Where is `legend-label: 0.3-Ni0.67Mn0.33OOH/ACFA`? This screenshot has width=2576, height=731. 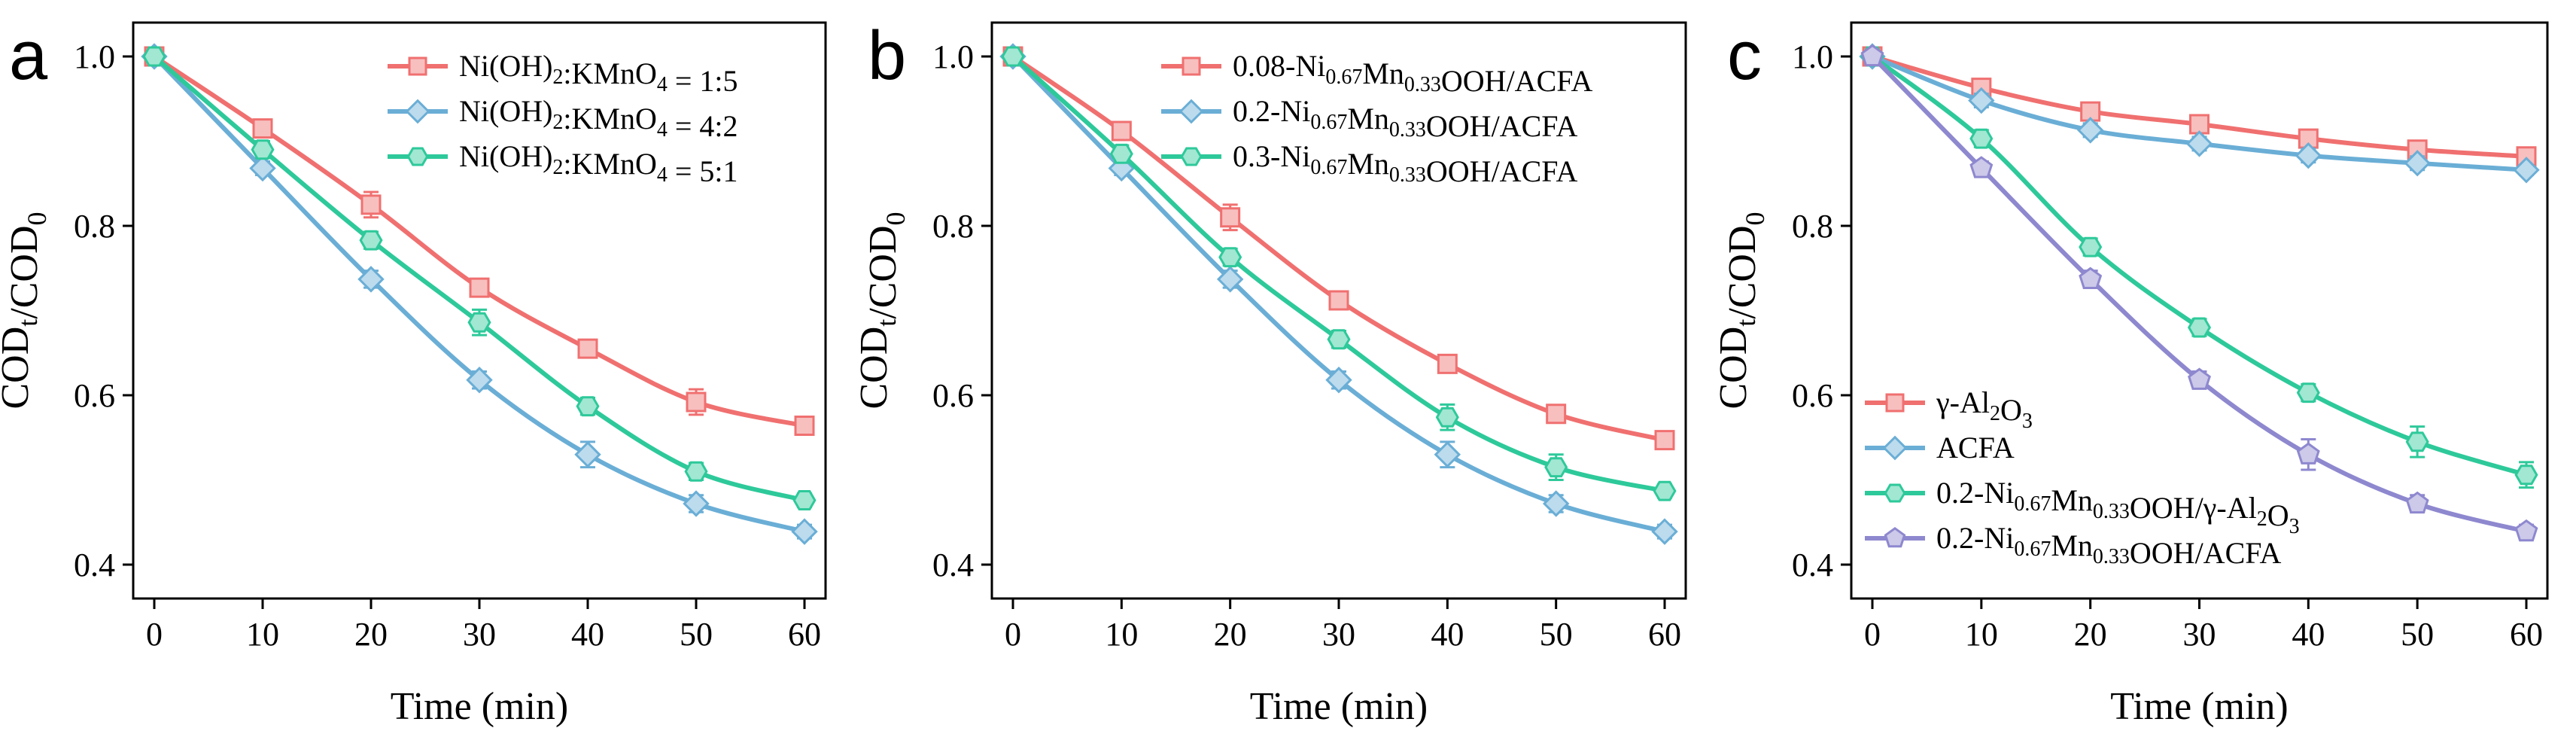 legend-label: 0.3-Ni0.67Mn0.33OOH/ACFA is located at coordinates (1405, 163).